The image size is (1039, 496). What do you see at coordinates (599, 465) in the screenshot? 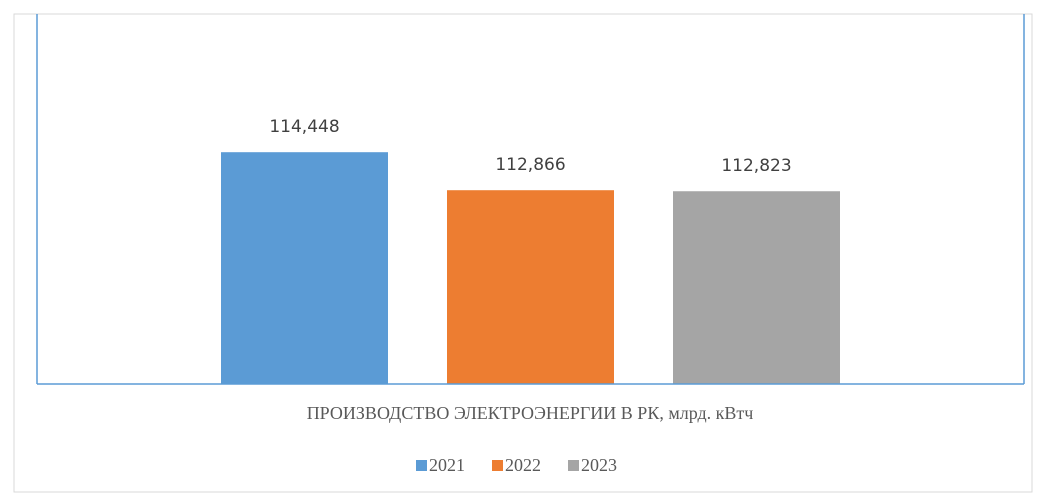
I see `legend-label: 2023` at bounding box center [599, 465].